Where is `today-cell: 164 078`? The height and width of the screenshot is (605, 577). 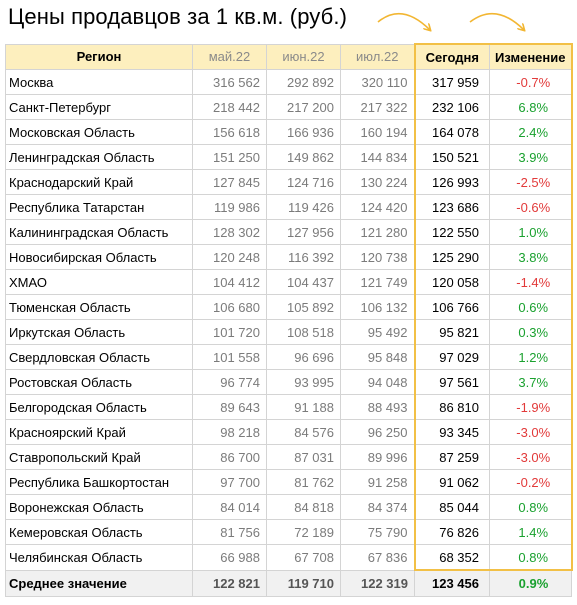
today-cell: 164 078 is located at coordinates (451, 132).